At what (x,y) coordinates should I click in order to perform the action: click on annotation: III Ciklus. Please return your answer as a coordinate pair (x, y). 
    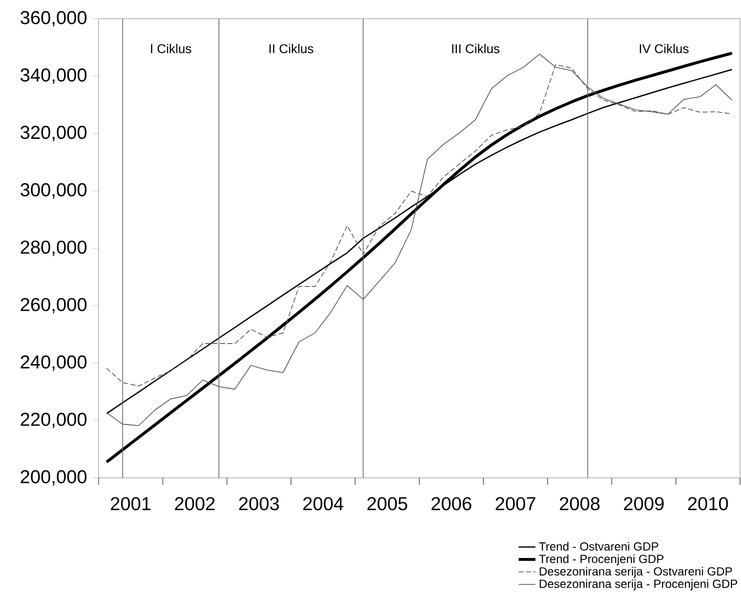
    Looking at the image, I should click on (476, 49).